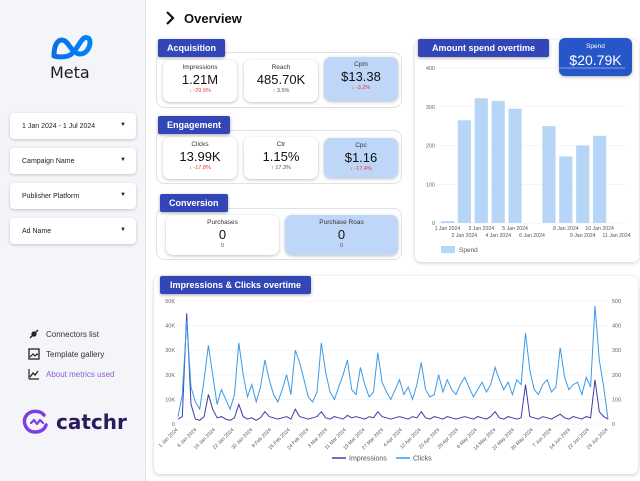 The image size is (640, 481). Describe the element at coordinates (170, 376) in the screenshot. I see `left-y-tick-label: 20K` at that location.